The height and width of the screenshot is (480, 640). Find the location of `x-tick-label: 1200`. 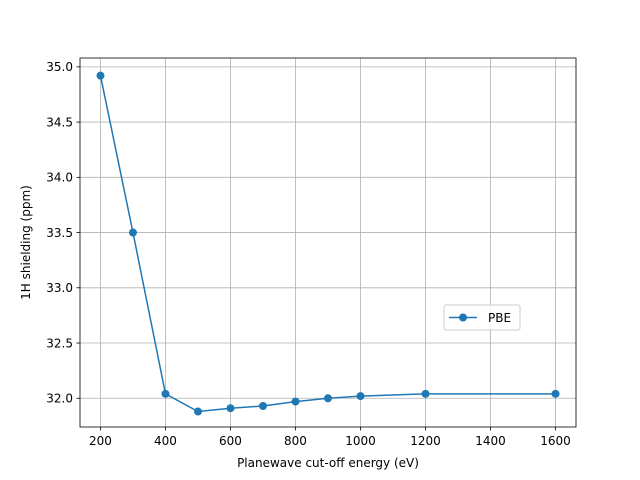

x-tick-label: 1200 is located at coordinates (425, 441).